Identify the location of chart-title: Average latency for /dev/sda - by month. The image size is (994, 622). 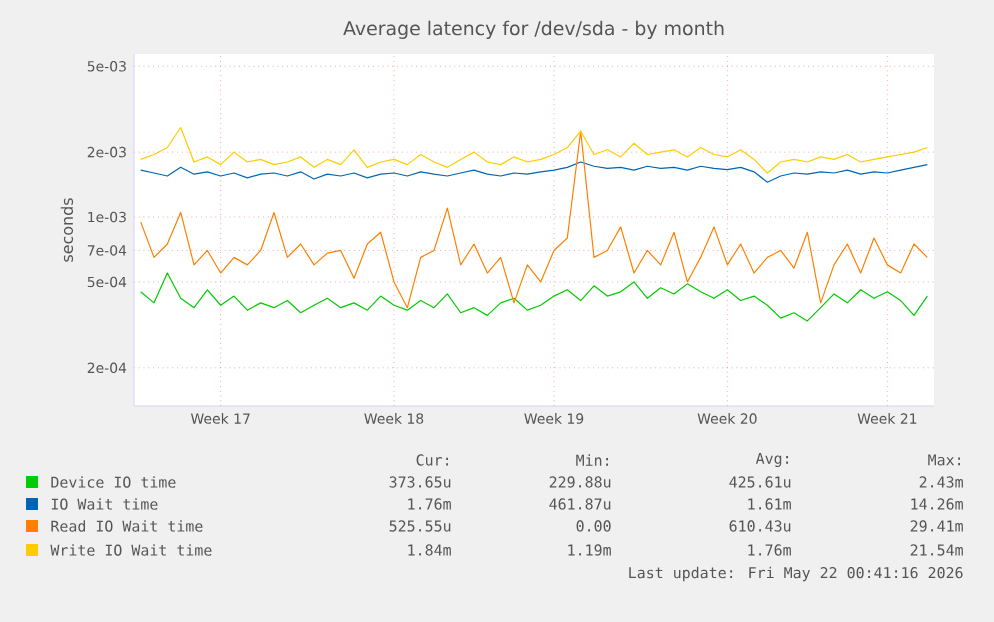
(533, 30).